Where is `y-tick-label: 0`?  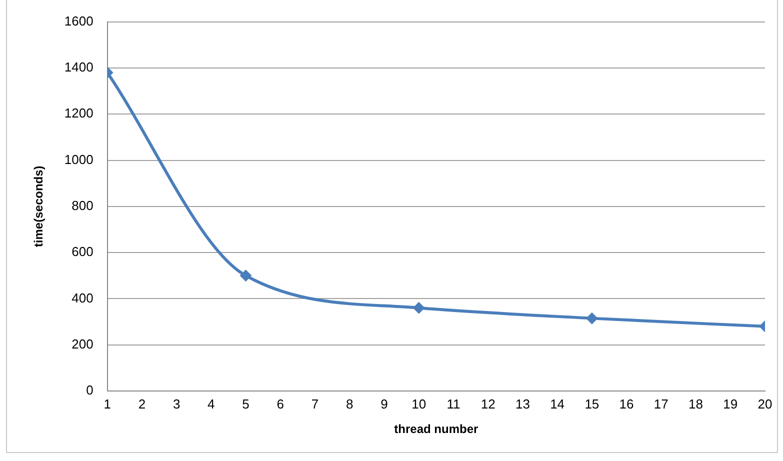 y-tick-label: 0 is located at coordinates (90, 390).